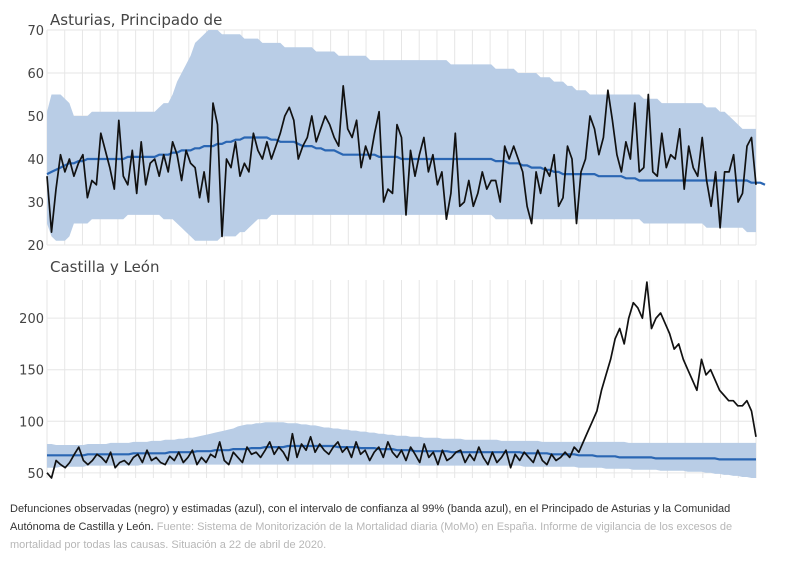 Image resolution: width=786 pixels, height=570 pixels. I want to click on y-tick-label: 40, so click(35, 160).